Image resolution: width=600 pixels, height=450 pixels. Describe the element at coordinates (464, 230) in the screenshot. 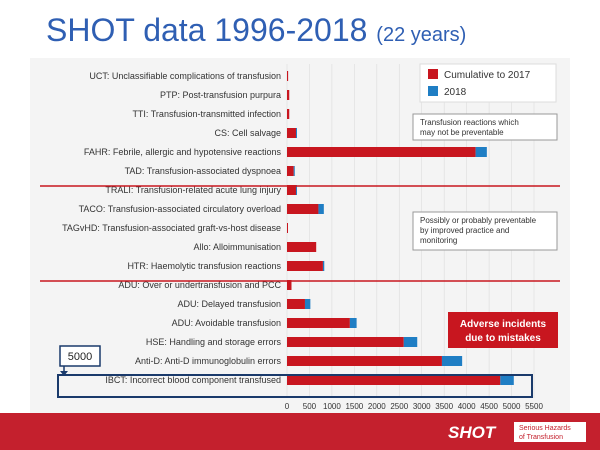

I see `note-line: by improved practice and` at that location.